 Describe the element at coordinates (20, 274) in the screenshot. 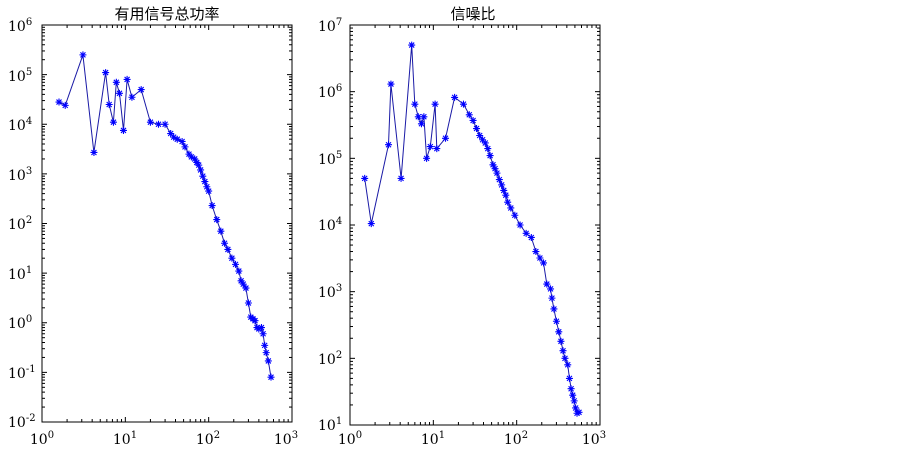

I see `y-tick-label: 10¹` at that location.